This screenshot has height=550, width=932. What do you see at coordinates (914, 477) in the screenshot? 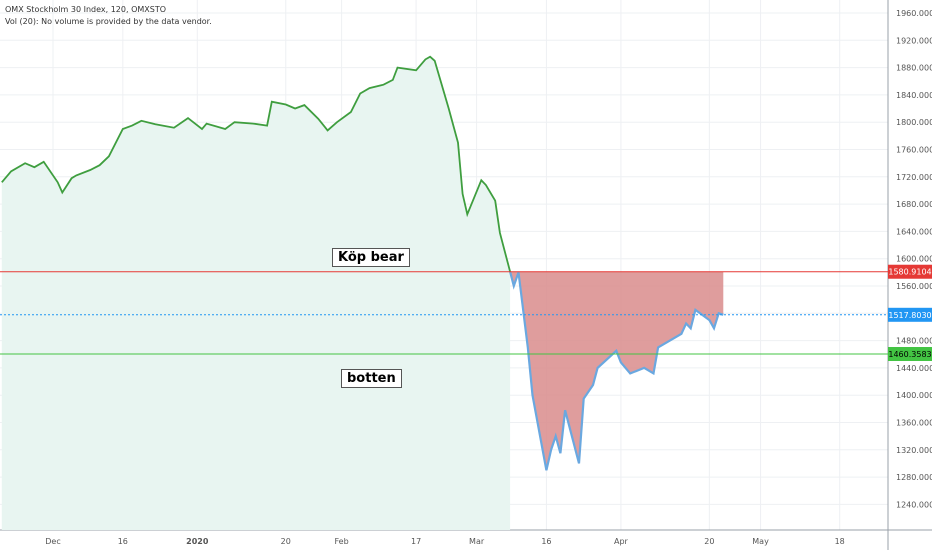
I see `y-tick-label: 1280.0000` at bounding box center [914, 477].